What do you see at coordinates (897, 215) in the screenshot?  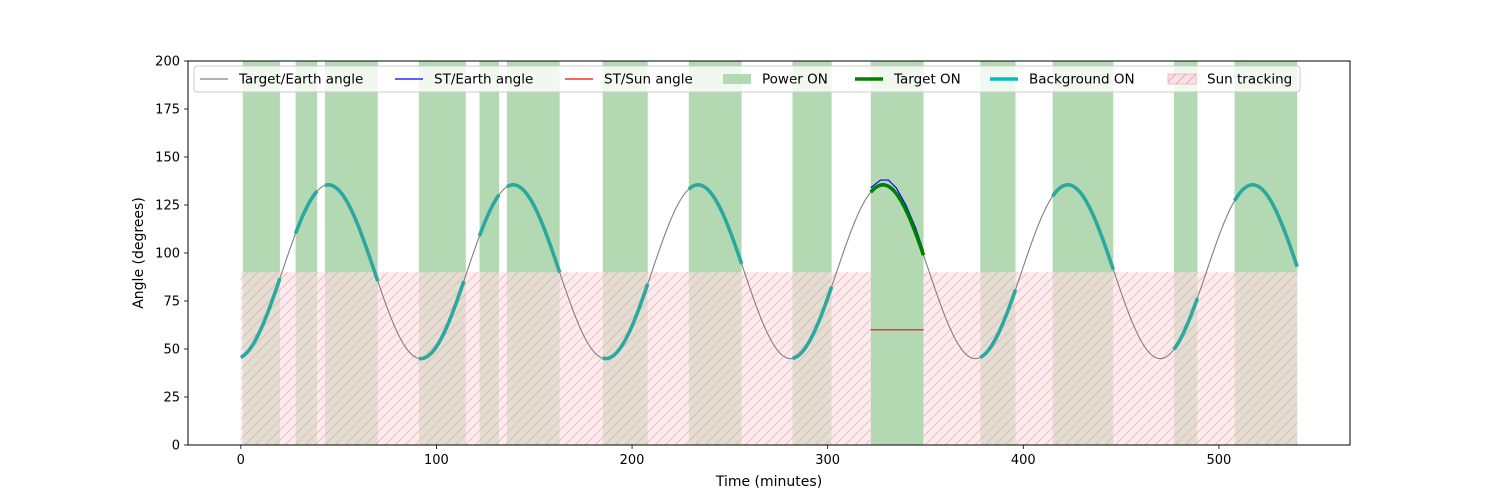 I see `st-earth-angle-line` at bounding box center [897, 215].